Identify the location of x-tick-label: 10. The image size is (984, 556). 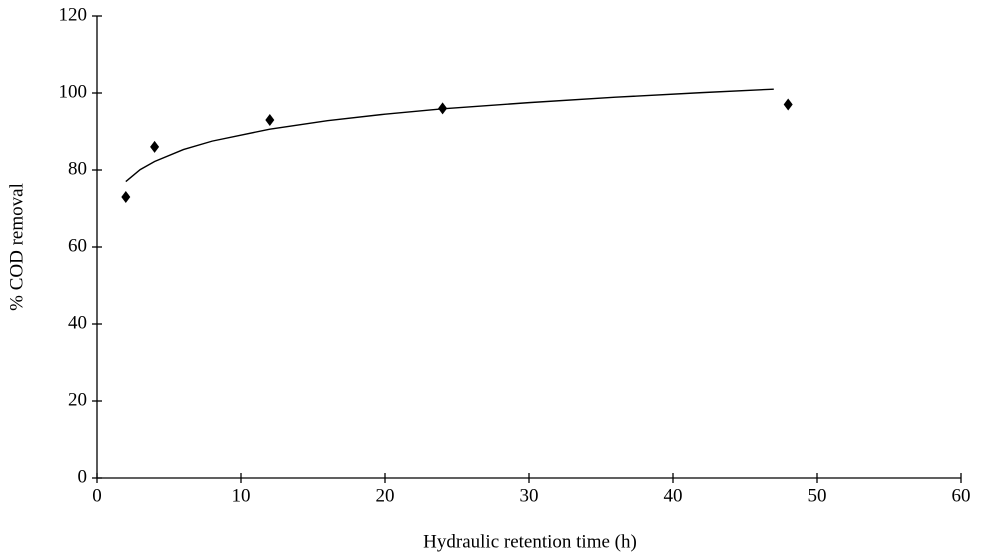
(241, 495).